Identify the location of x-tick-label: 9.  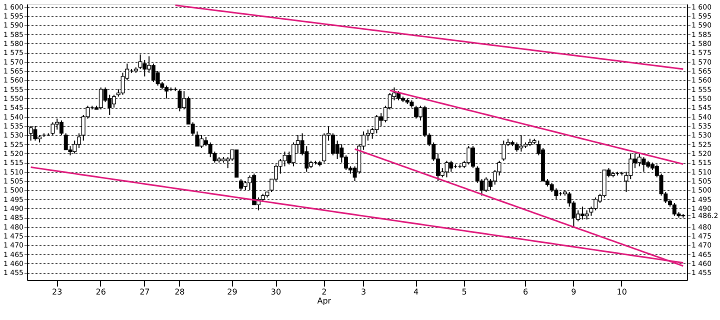
(573, 292).